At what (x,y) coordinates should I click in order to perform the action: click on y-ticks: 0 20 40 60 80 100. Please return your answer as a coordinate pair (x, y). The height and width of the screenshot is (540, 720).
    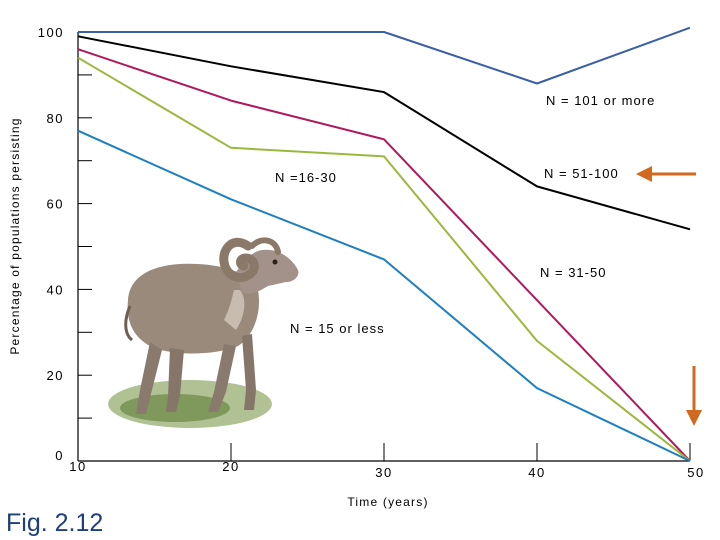
    Looking at the image, I should click on (65, 244).